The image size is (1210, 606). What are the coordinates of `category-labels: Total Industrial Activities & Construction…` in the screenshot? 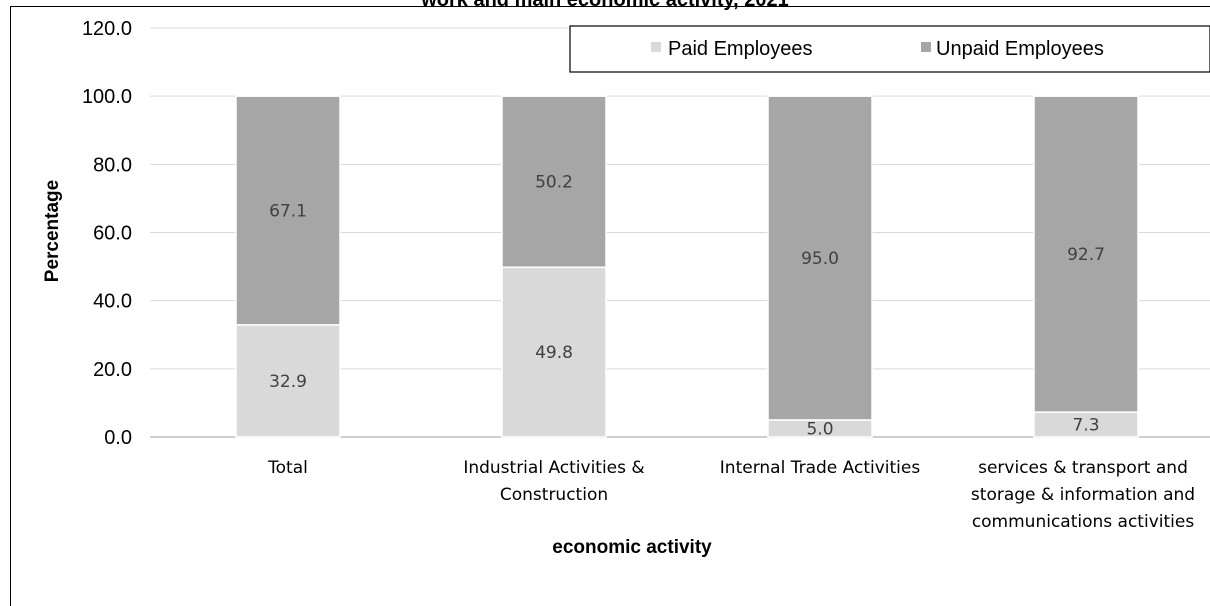 It's located at (731, 495).